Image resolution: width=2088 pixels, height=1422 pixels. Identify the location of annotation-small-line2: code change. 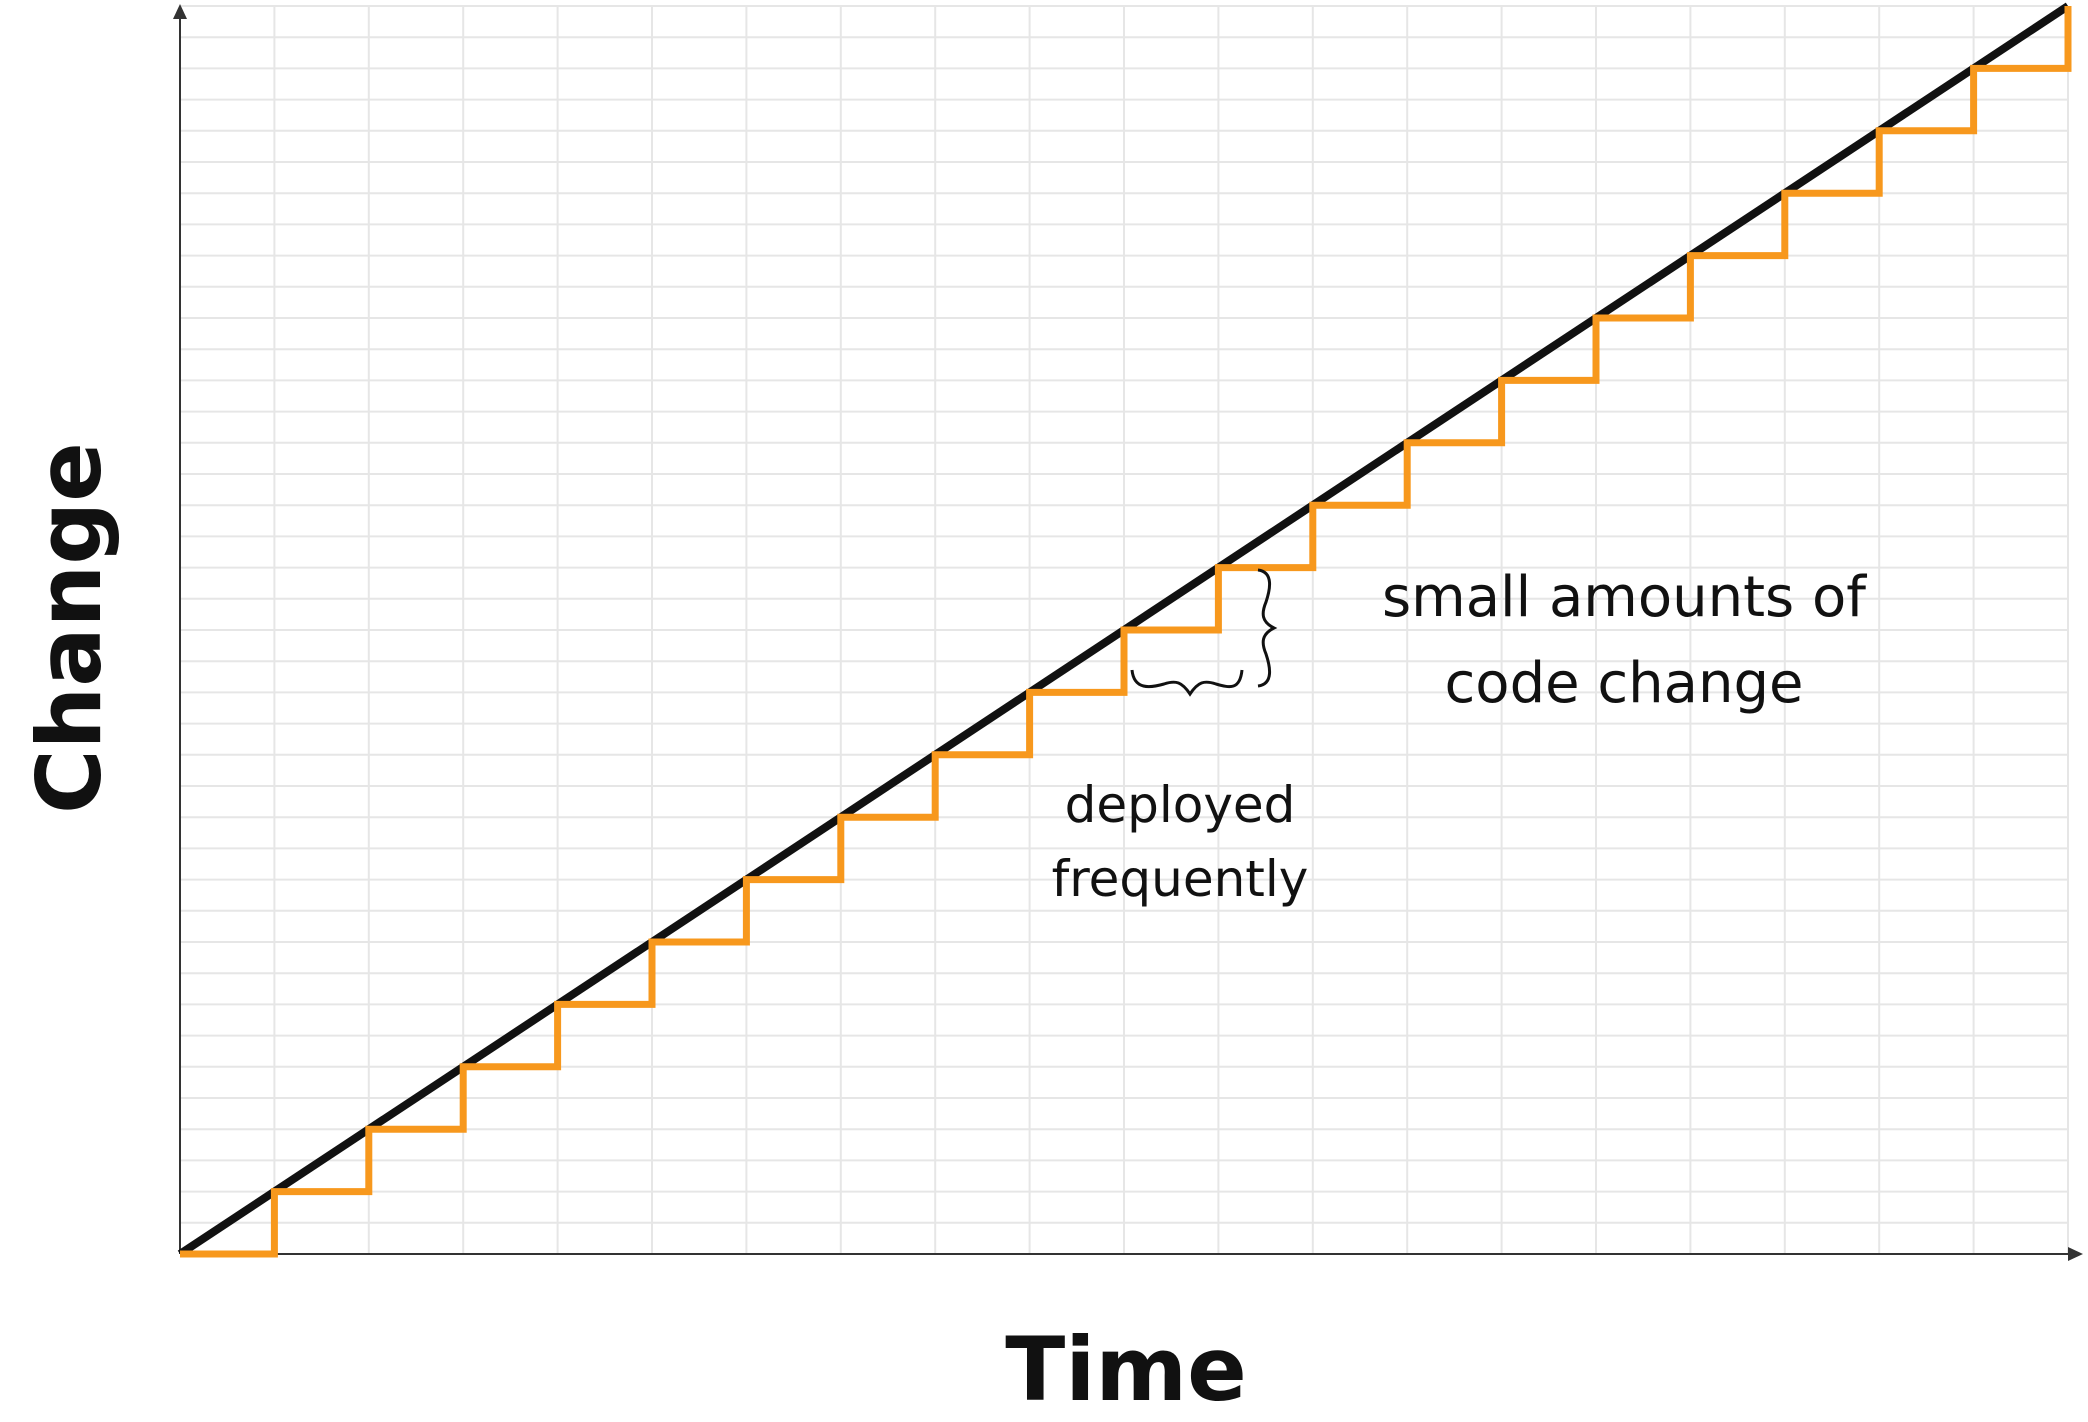
(1624, 683).